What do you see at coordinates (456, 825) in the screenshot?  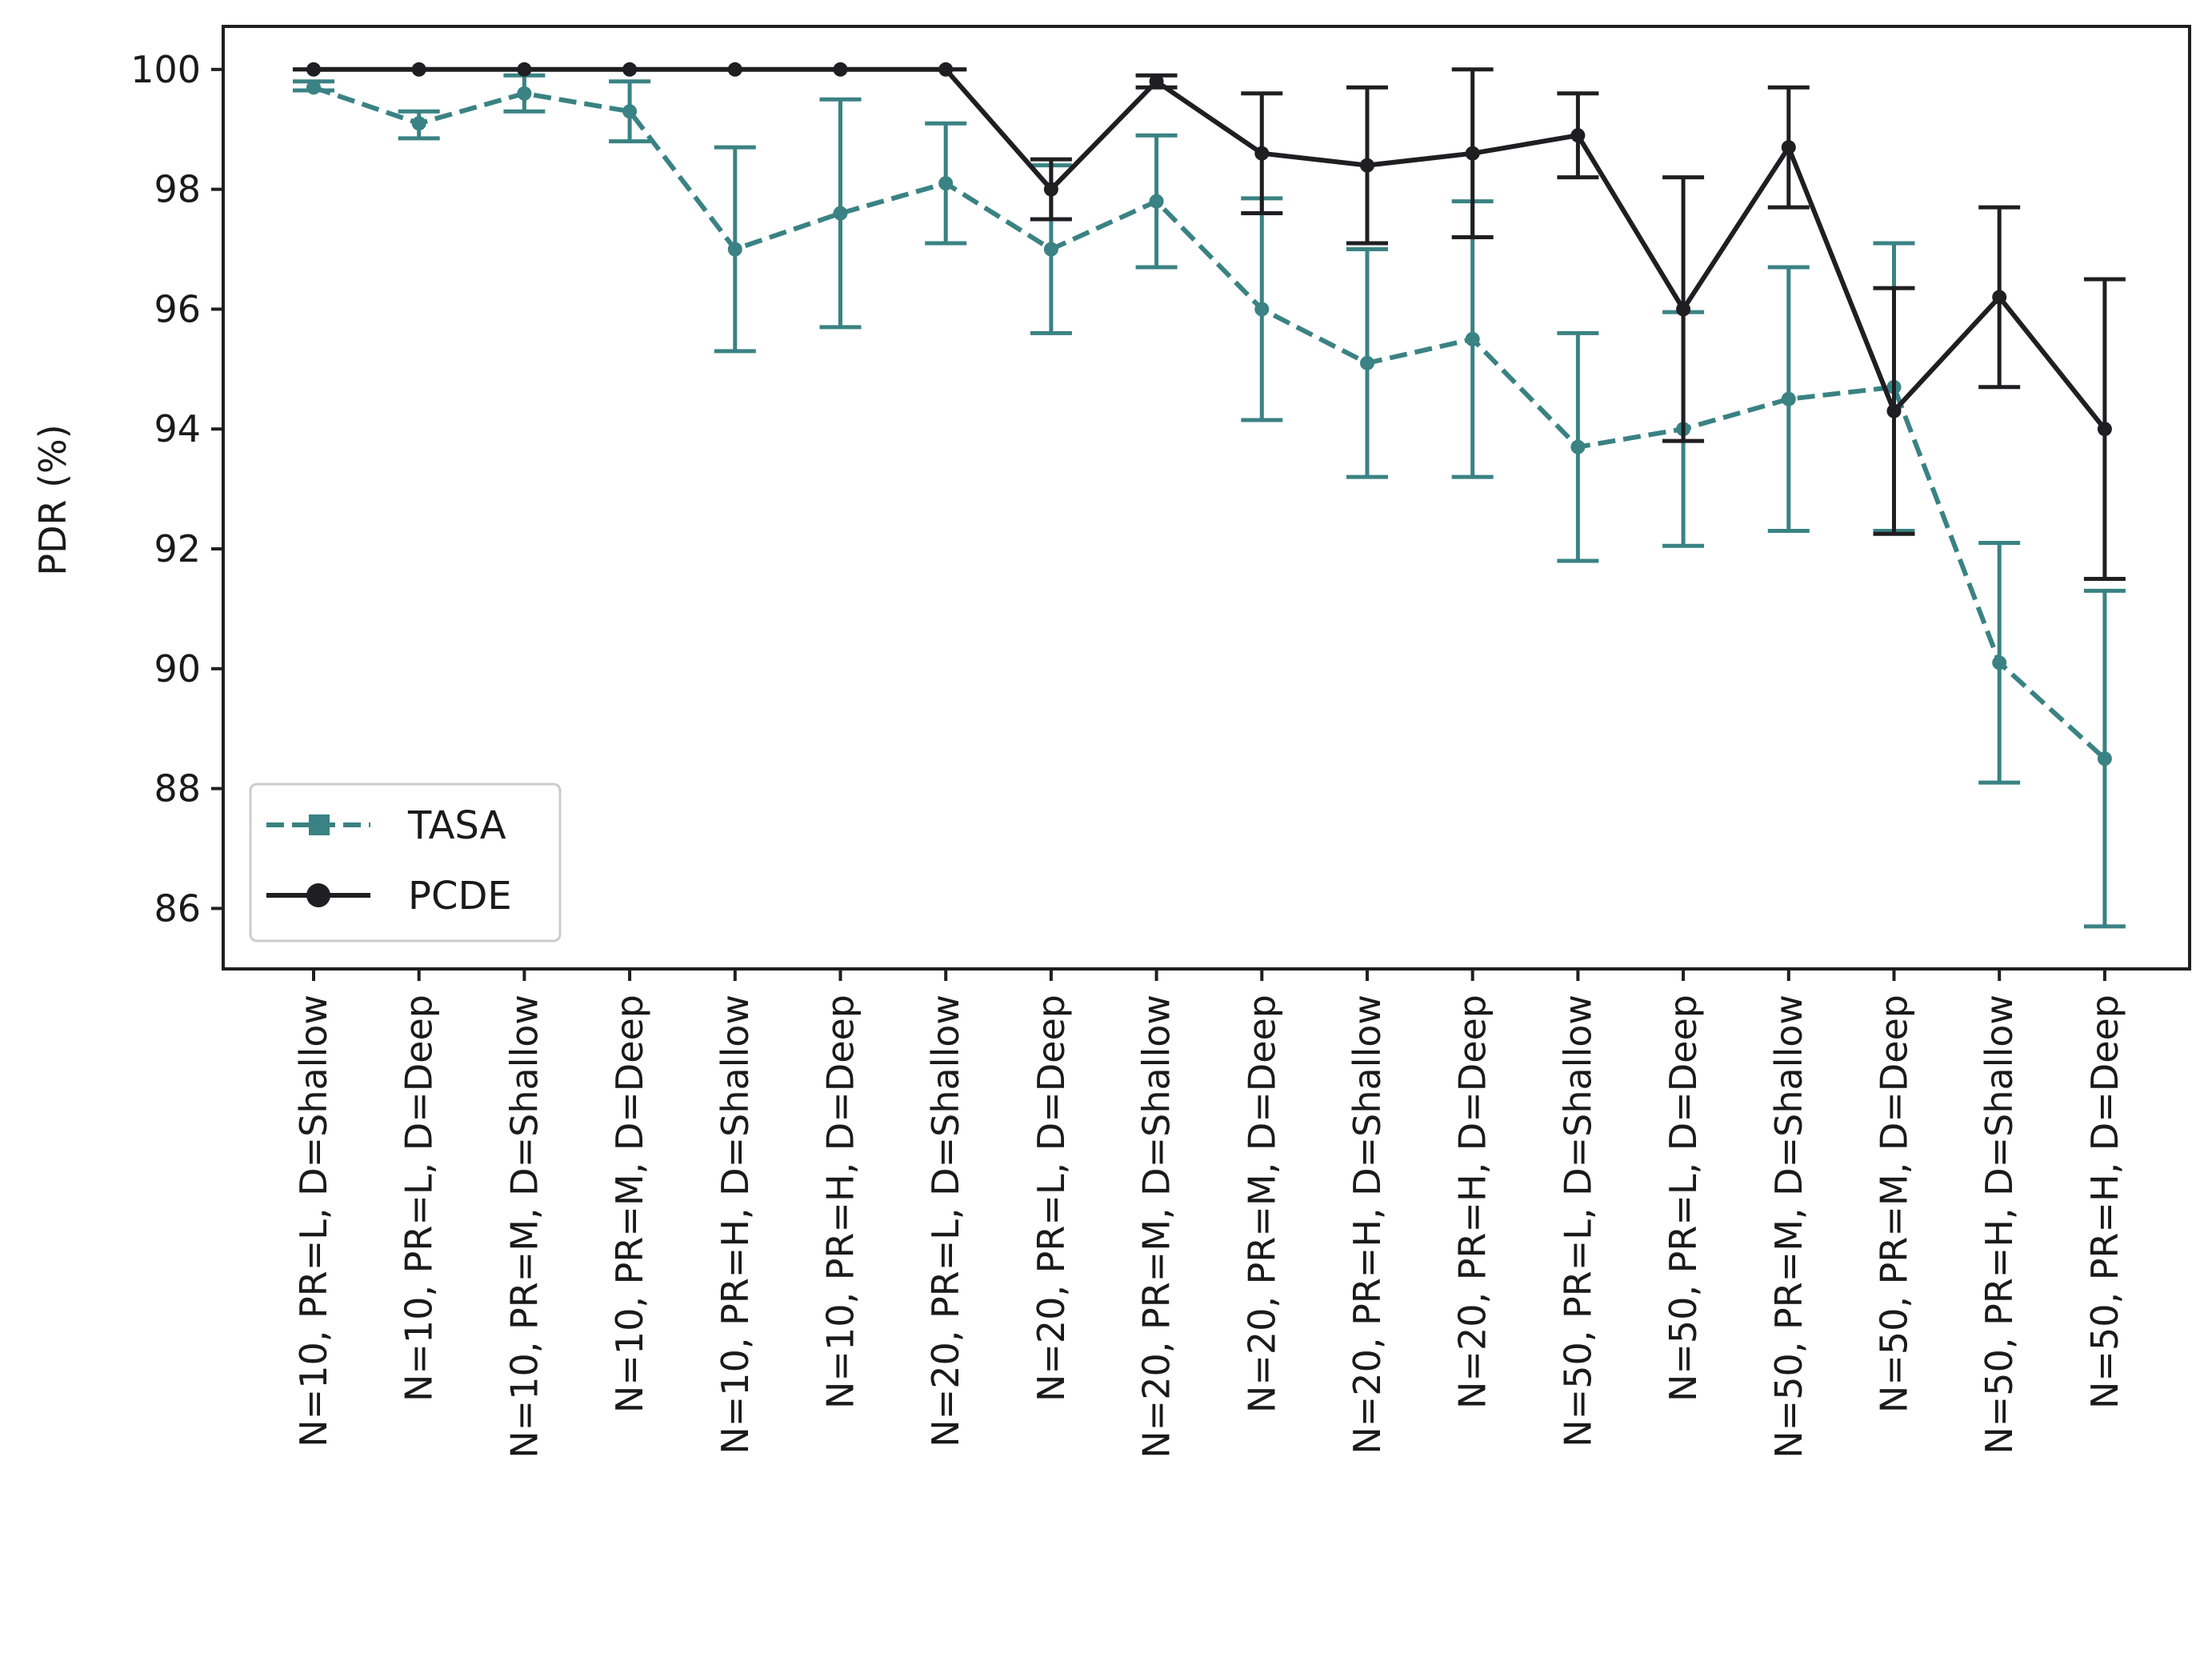 I see `legend-label: TASA` at bounding box center [456, 825].